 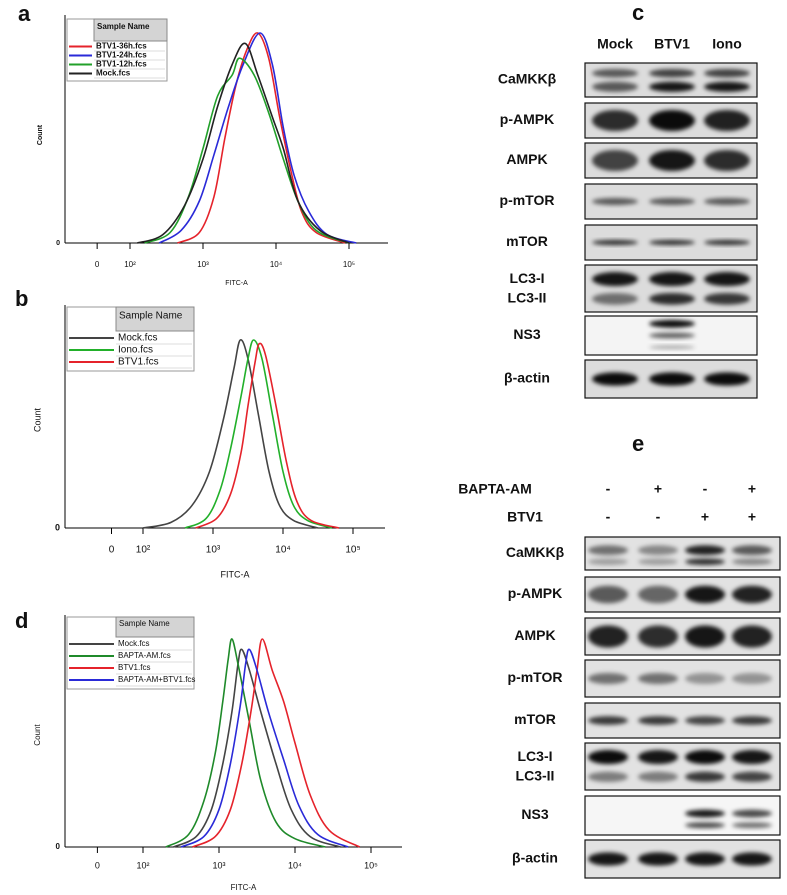 What do you see at coordinates (615, 44) in the screenshot?
I see `lane-label: Mock` at bounding box center [615, 44].